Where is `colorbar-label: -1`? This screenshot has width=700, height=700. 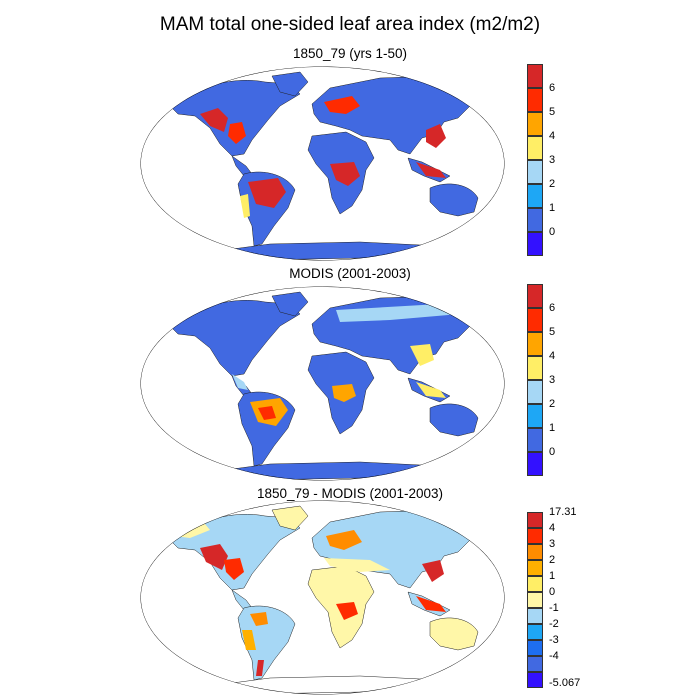 colorbar-label: -1 is located at coordinates (554, 608).